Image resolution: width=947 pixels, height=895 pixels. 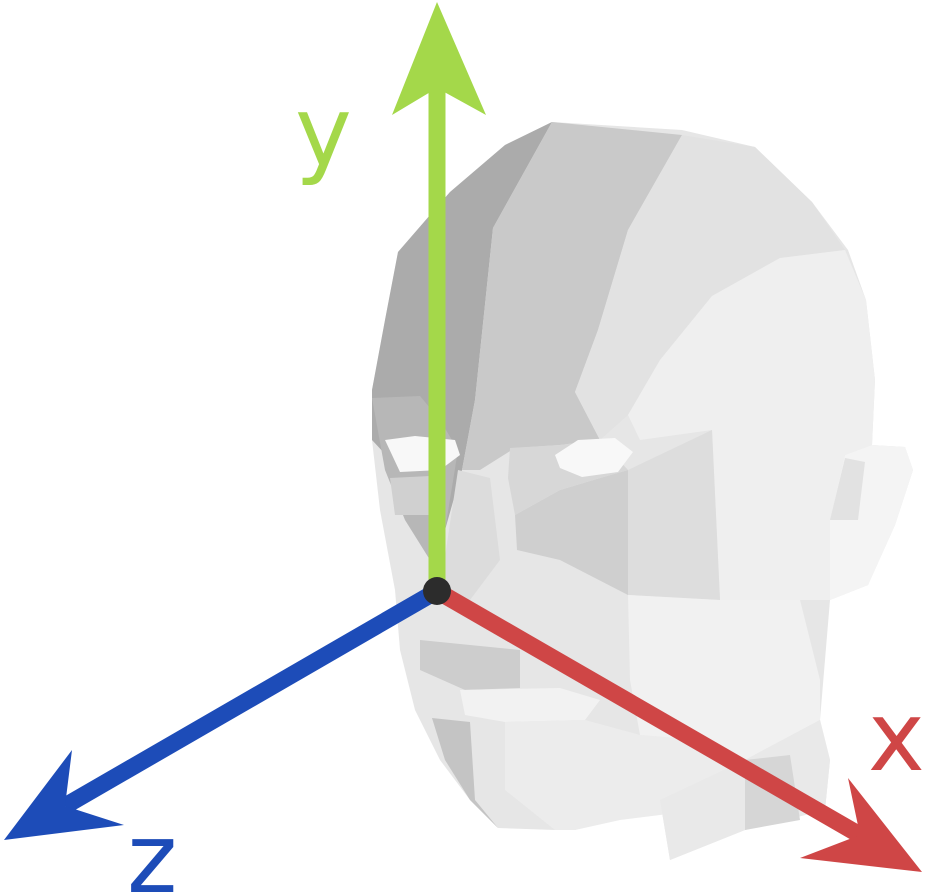 I want to click on z-axis-arrowhead, so click(x=64, y=795).